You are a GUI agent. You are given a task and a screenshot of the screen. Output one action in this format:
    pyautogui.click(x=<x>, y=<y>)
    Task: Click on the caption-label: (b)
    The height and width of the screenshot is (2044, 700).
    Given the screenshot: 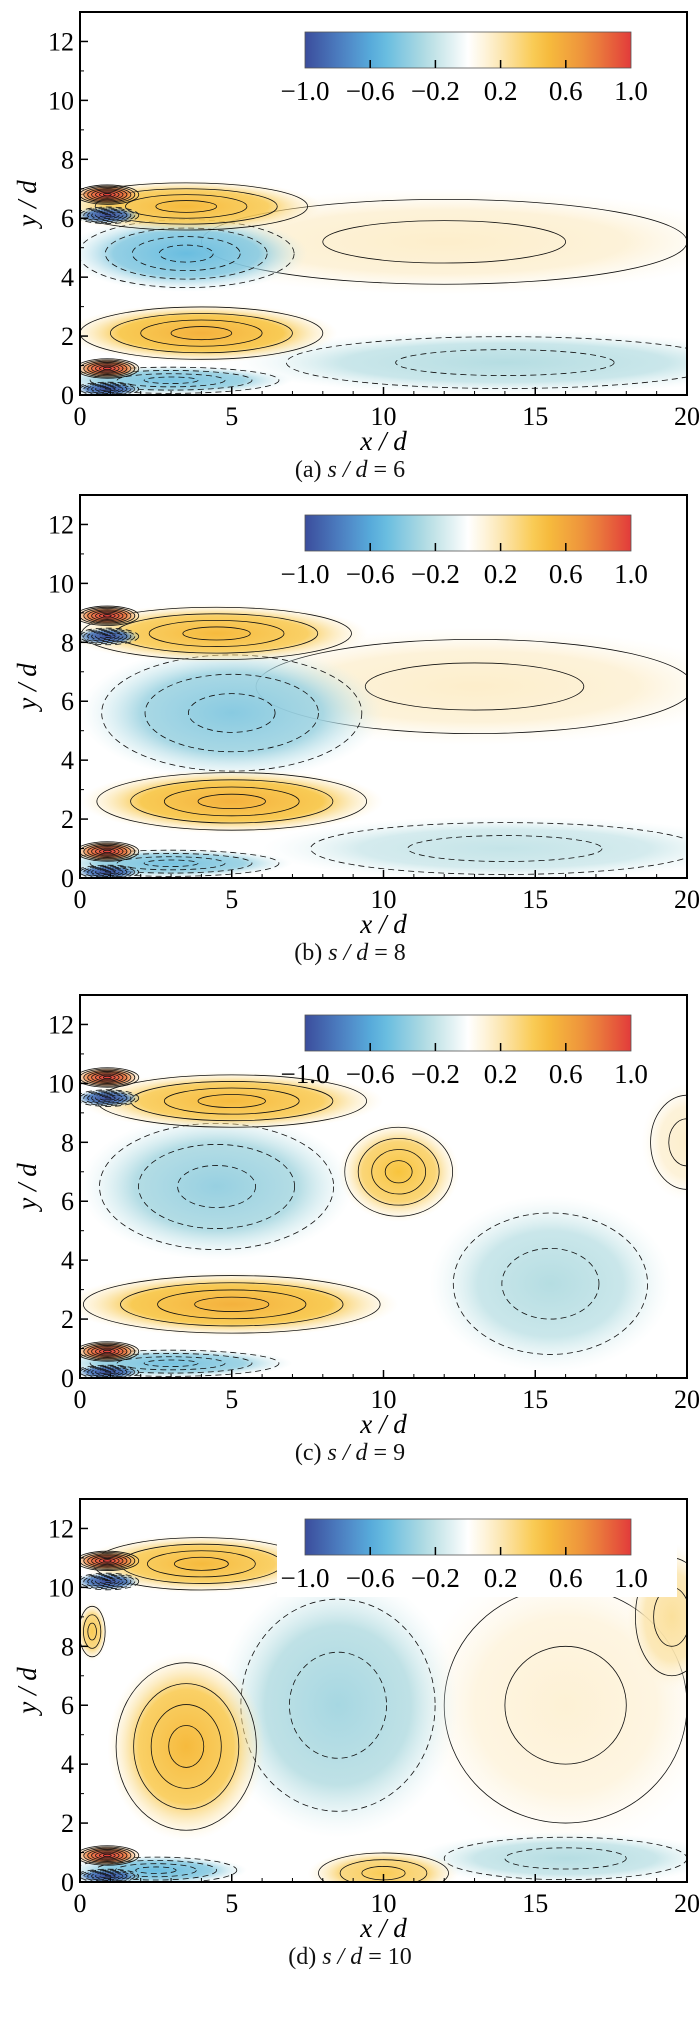 What is the action you would take?
    pyautogui.click(x=308, y=953)
    